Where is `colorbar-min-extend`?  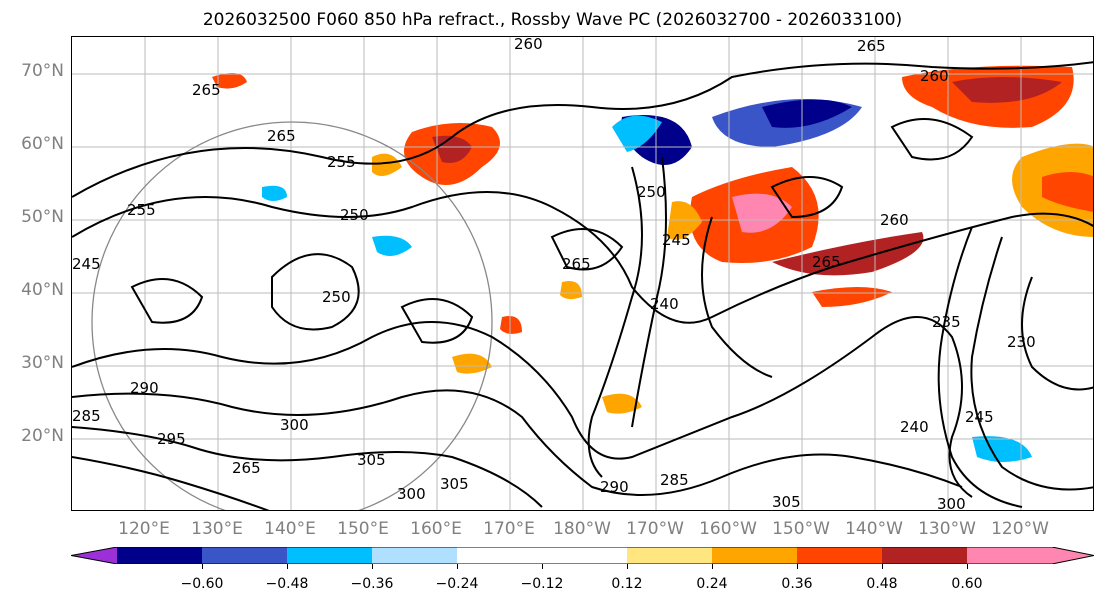
colorbar-min-extend is located at coordinates (94, 555).